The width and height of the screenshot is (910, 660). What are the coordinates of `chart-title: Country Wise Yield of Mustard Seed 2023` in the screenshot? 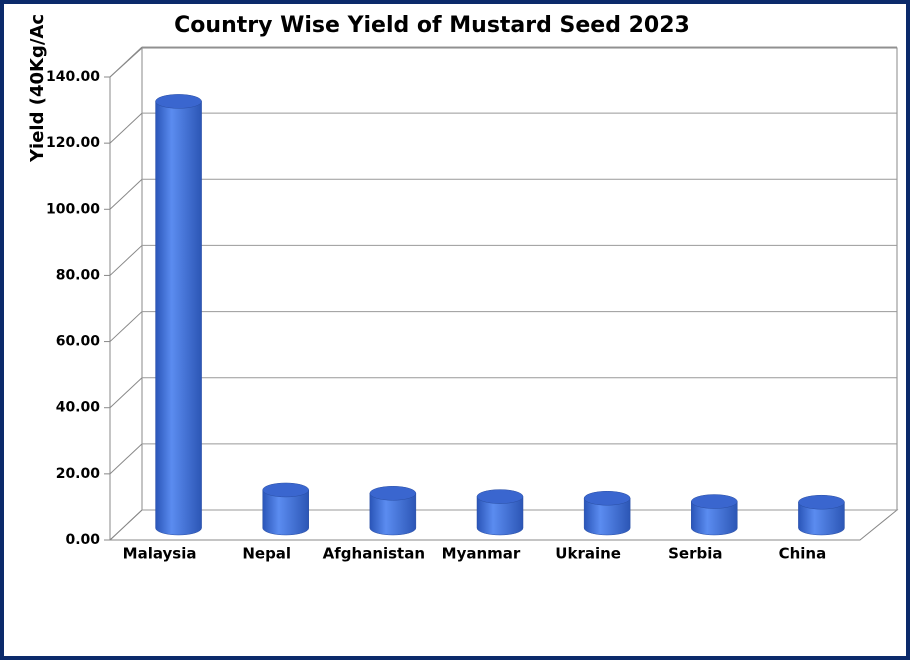 It's located at (432, 25).